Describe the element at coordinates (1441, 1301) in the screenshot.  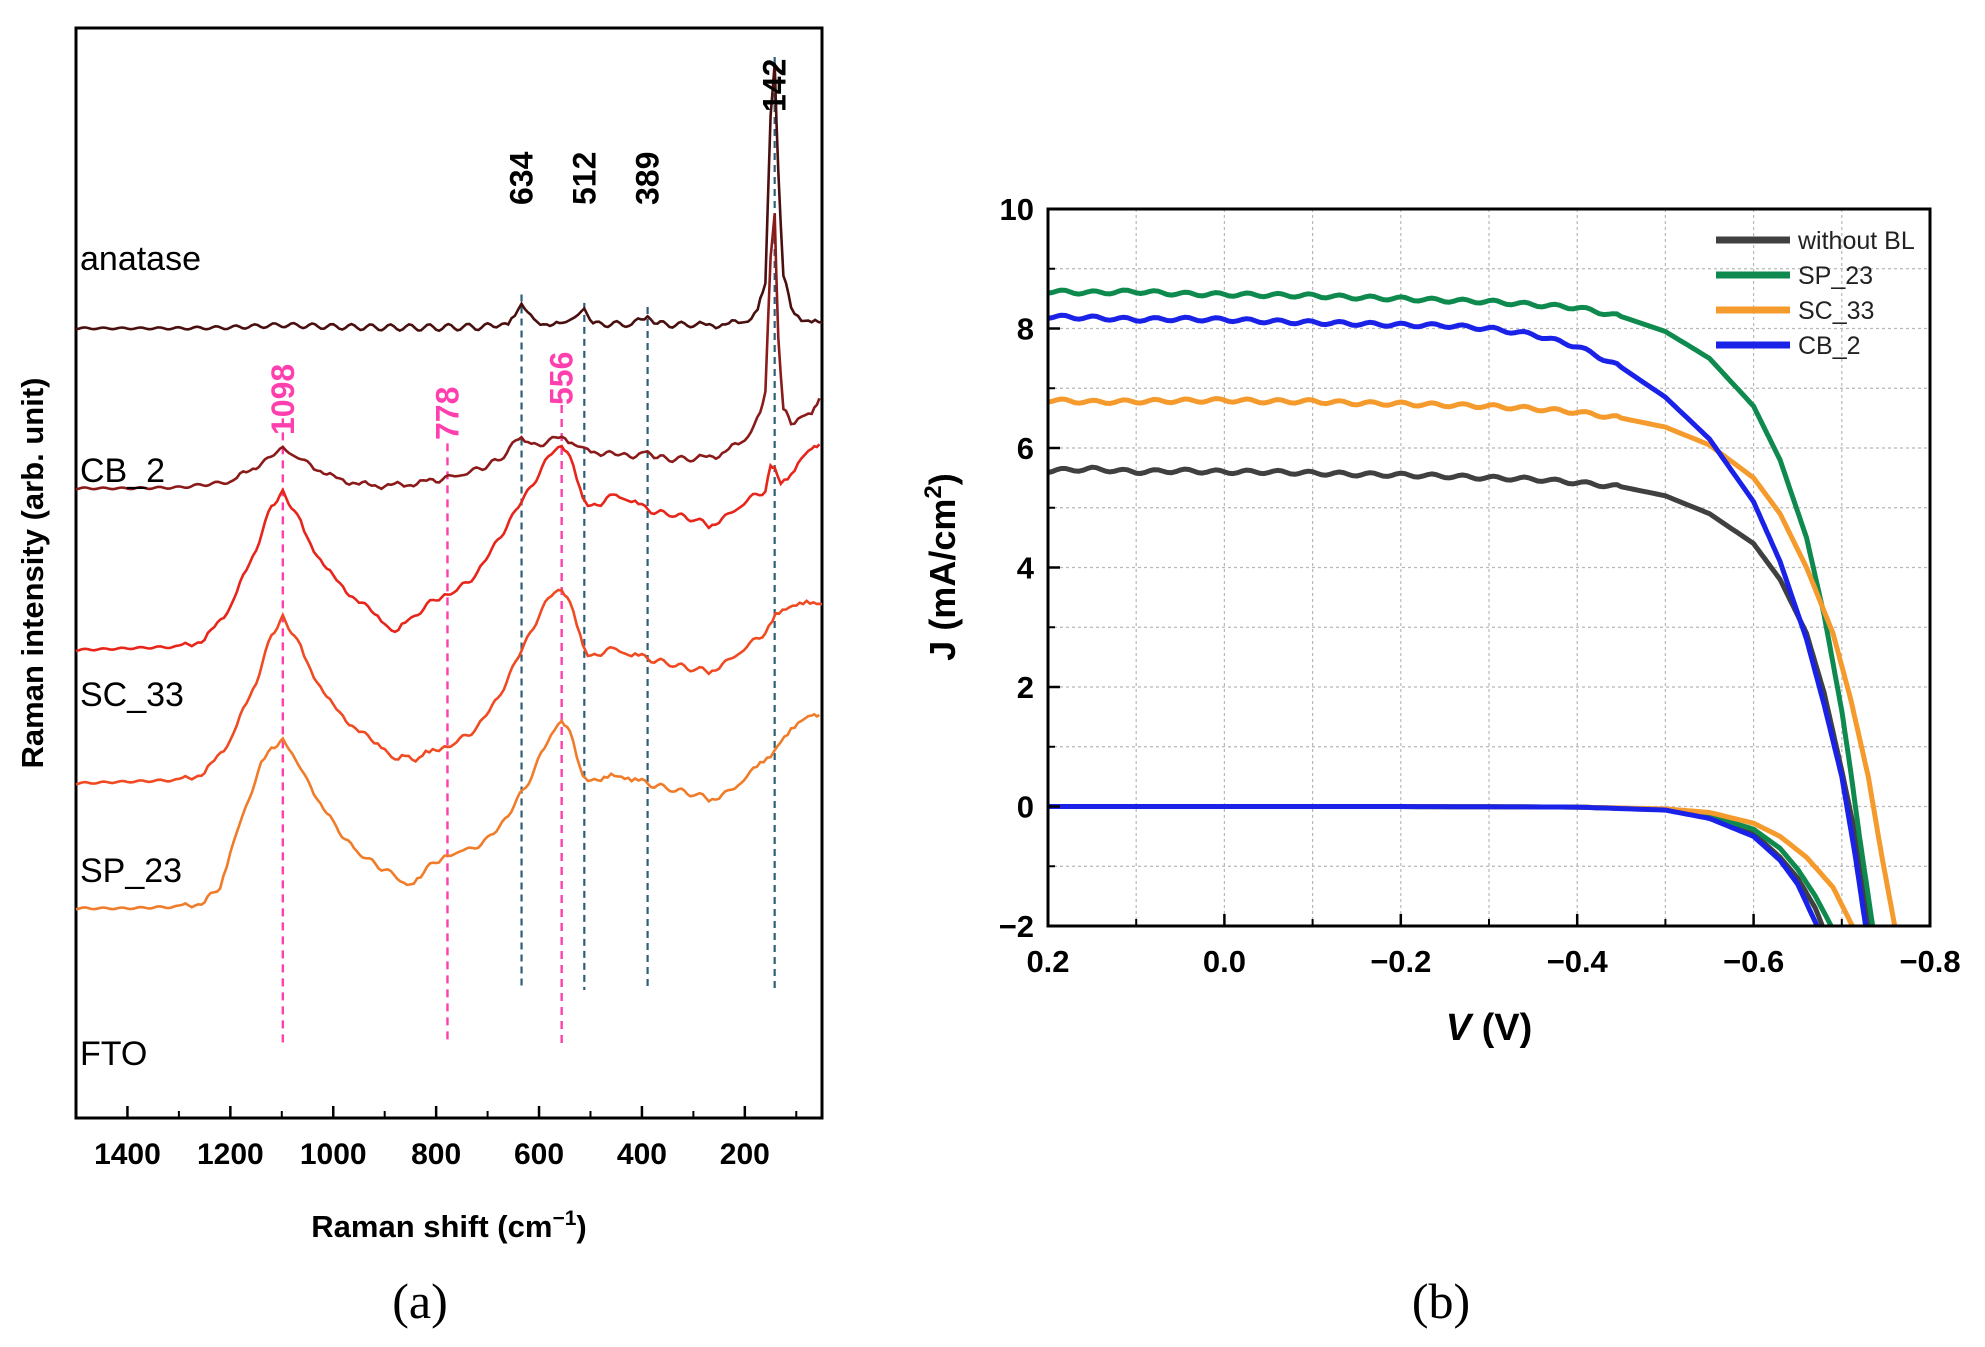
I see `caption-b: (b)` at that location.